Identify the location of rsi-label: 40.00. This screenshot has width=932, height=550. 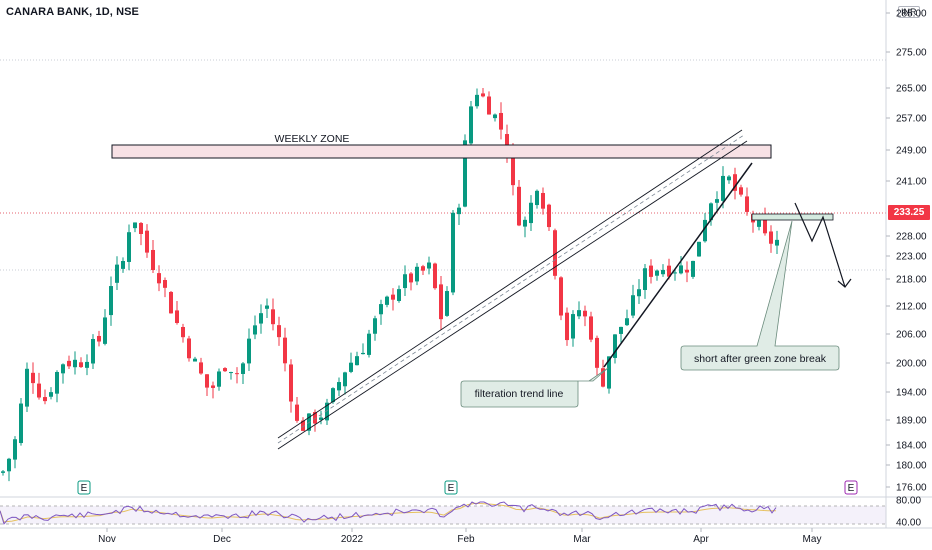
(908, 523).